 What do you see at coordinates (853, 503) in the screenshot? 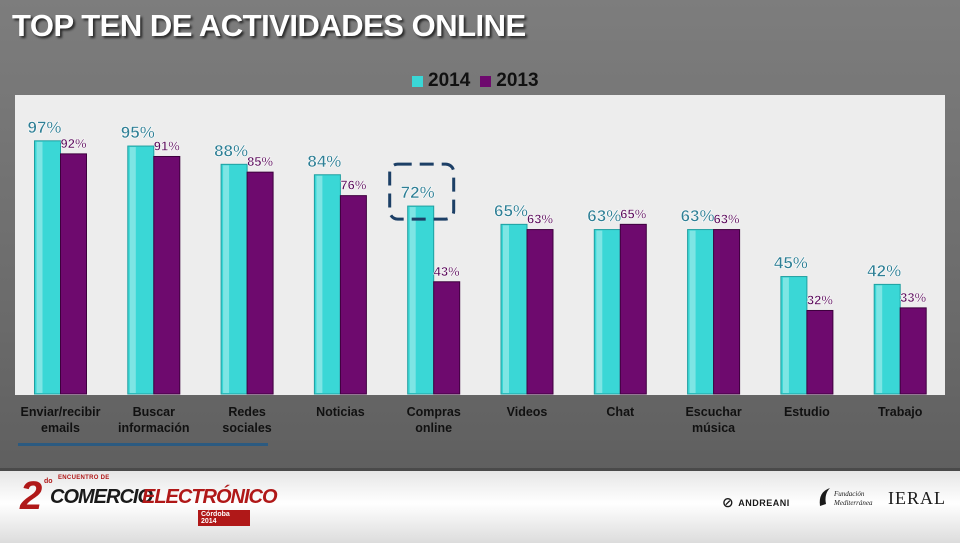
I see `svg-text: Mediterránea` at bounding box center [853, 503].